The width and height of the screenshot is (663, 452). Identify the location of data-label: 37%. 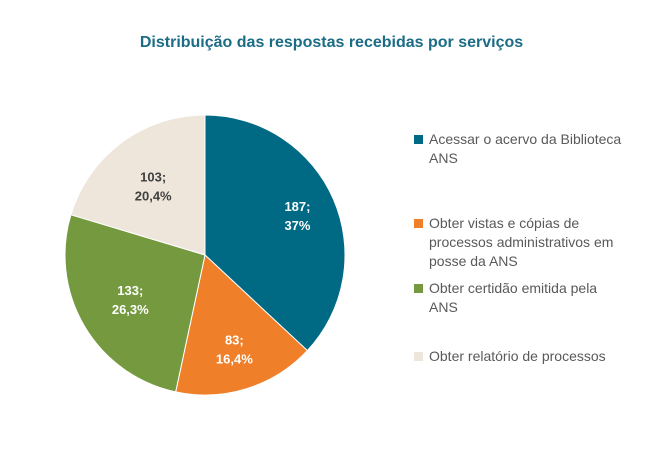
(297, 225).